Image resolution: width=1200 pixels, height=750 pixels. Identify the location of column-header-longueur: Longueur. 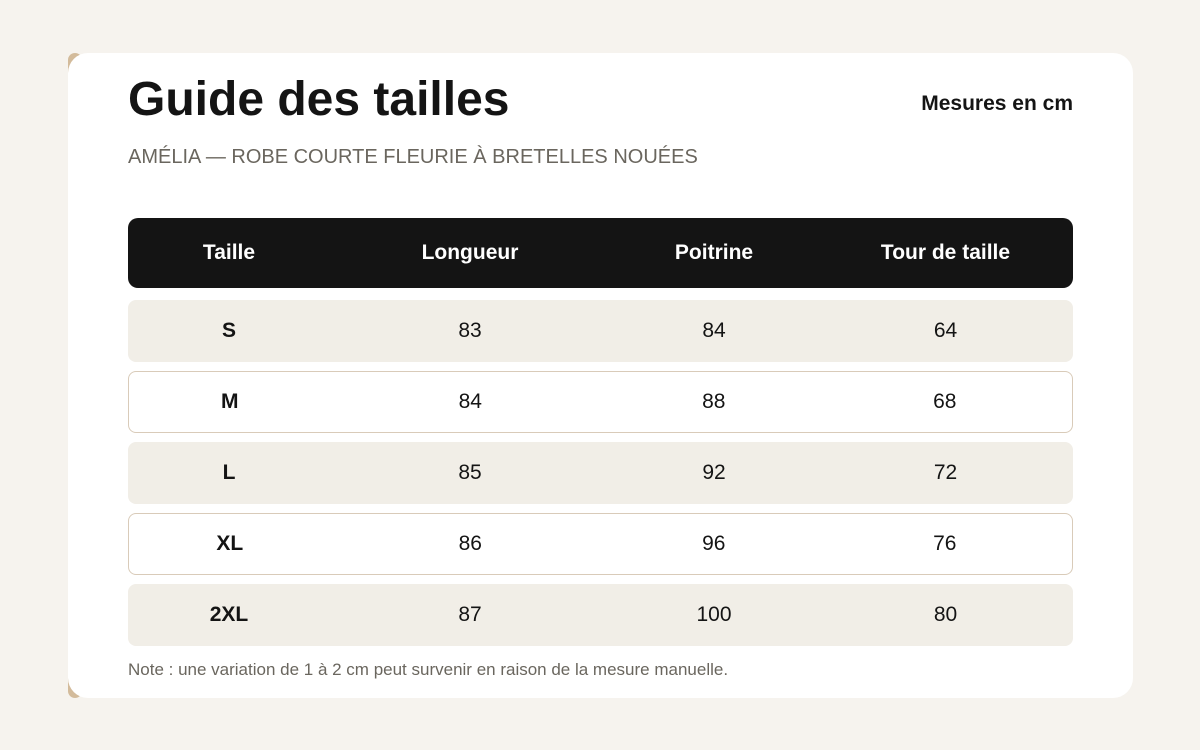
(470, 252).